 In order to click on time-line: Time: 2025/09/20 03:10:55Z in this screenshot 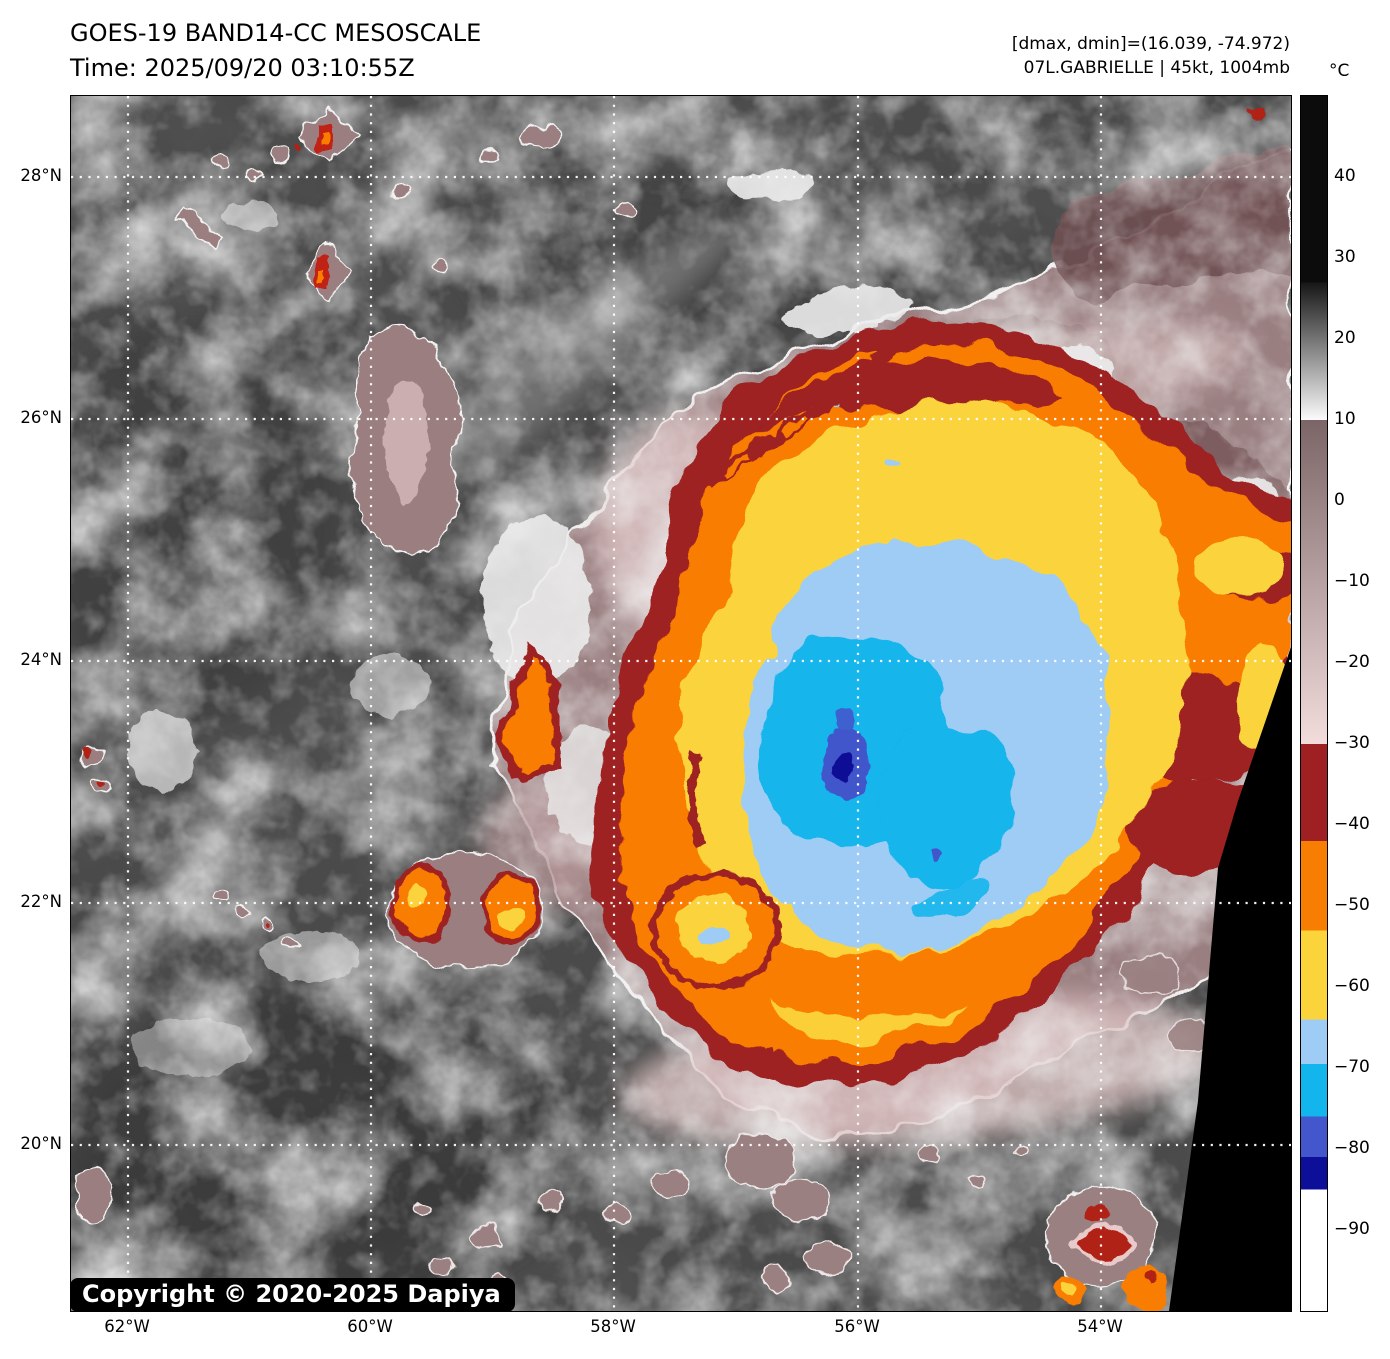, I will do `click(242, 68)`.